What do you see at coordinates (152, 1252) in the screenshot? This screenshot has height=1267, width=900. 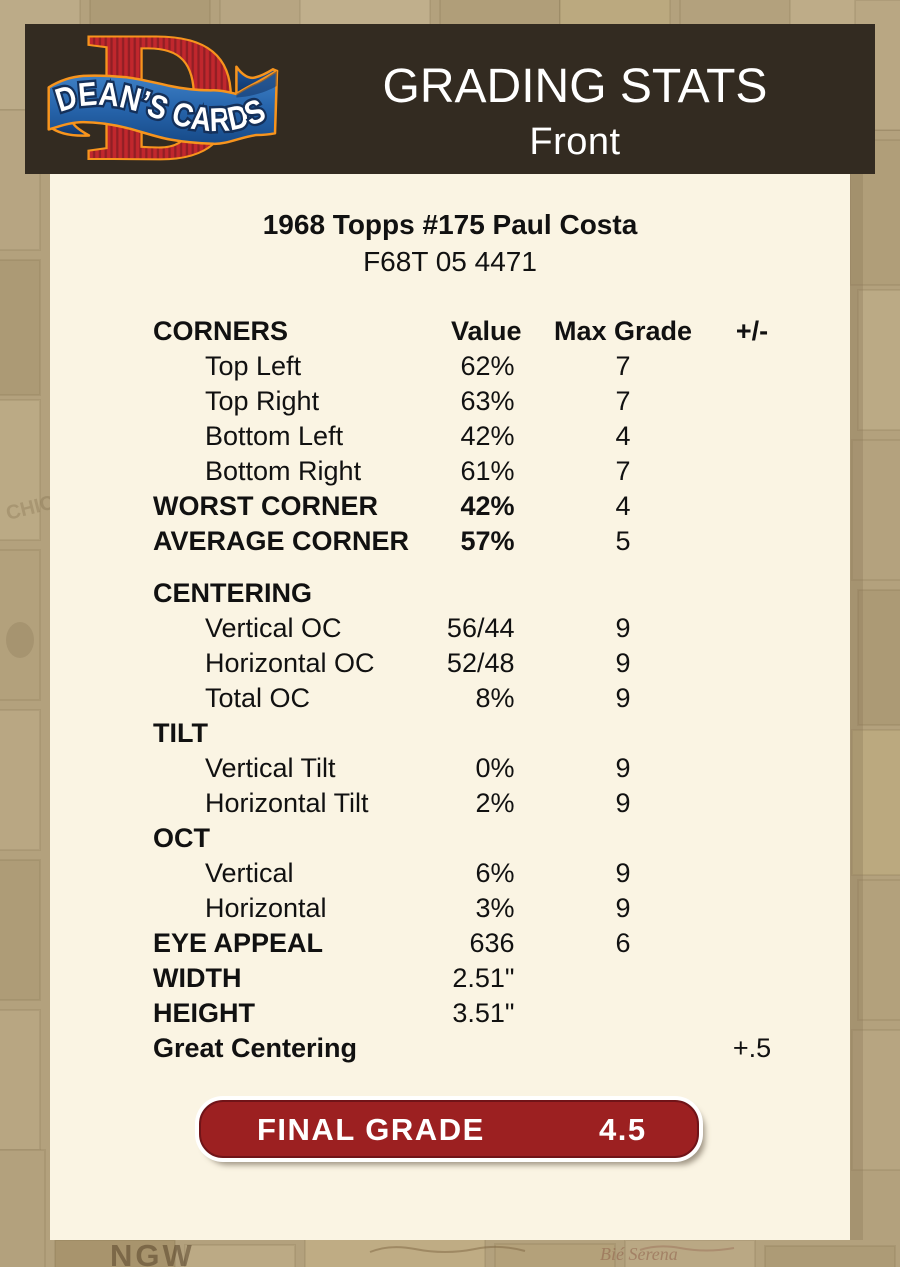 I see `svg-text: NGW` at bounding box center [152, 1252].